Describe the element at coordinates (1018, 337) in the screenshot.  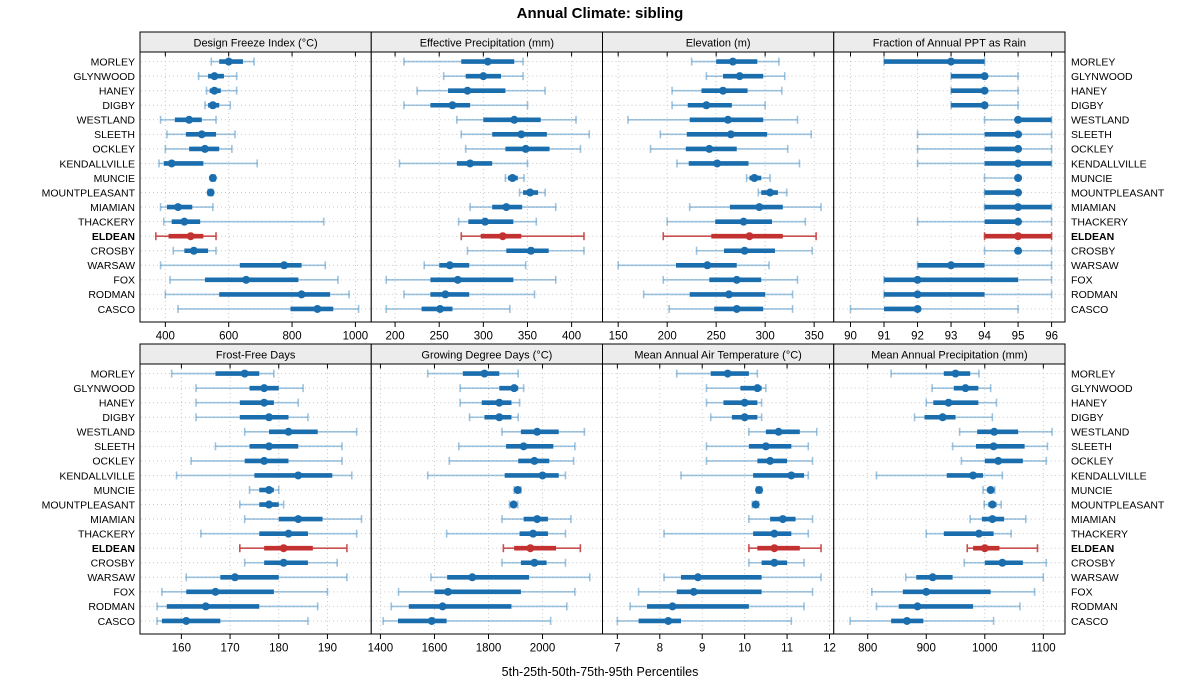
I see `axis-tick-label: 95` at that location.